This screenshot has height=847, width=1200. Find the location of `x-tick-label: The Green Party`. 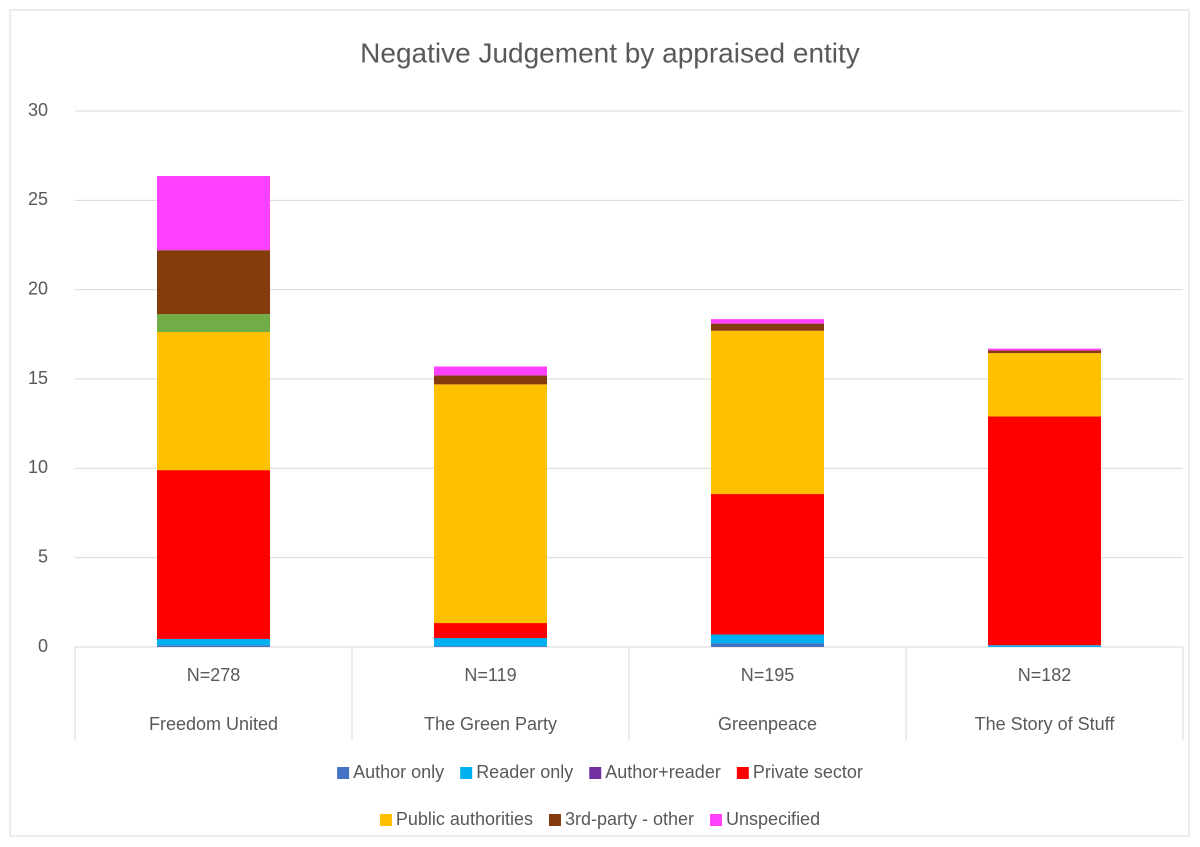

x-tick-label: The Green Party is located at coordinates (490, 724).